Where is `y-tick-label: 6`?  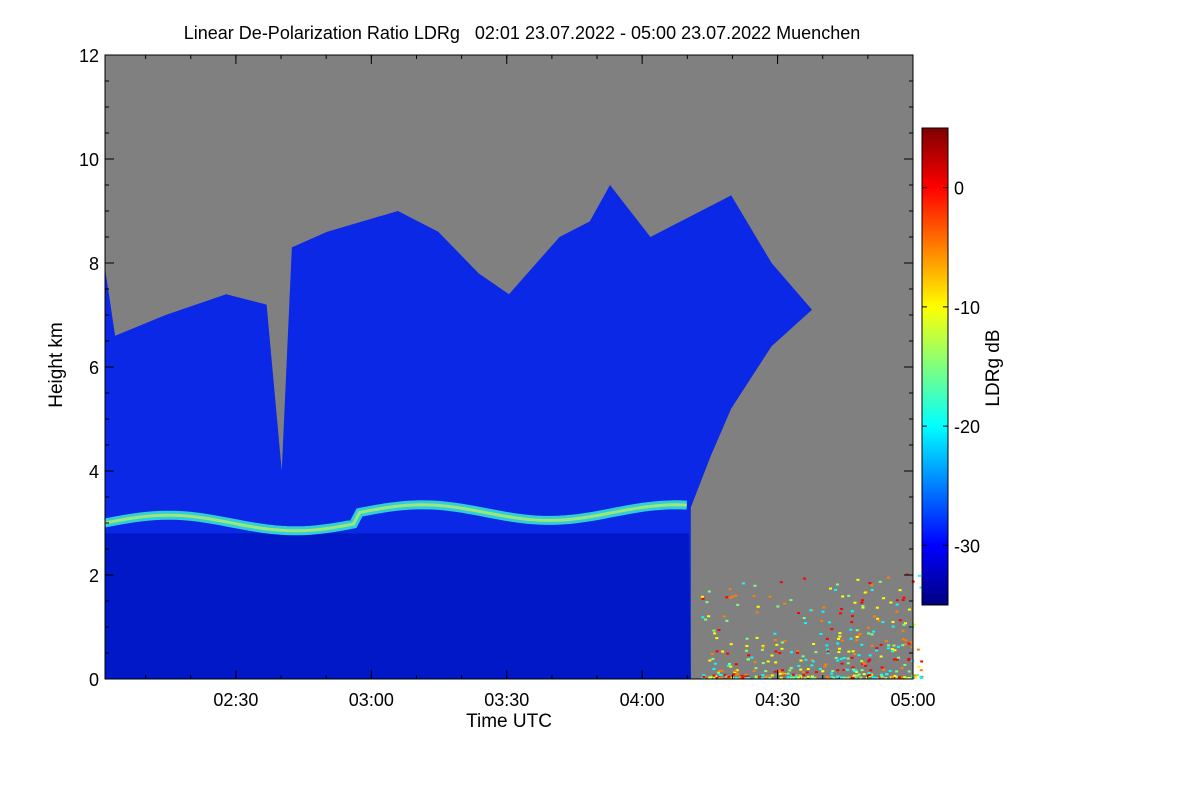 y-tick-label: 6 is located at coordinates (94, 368).